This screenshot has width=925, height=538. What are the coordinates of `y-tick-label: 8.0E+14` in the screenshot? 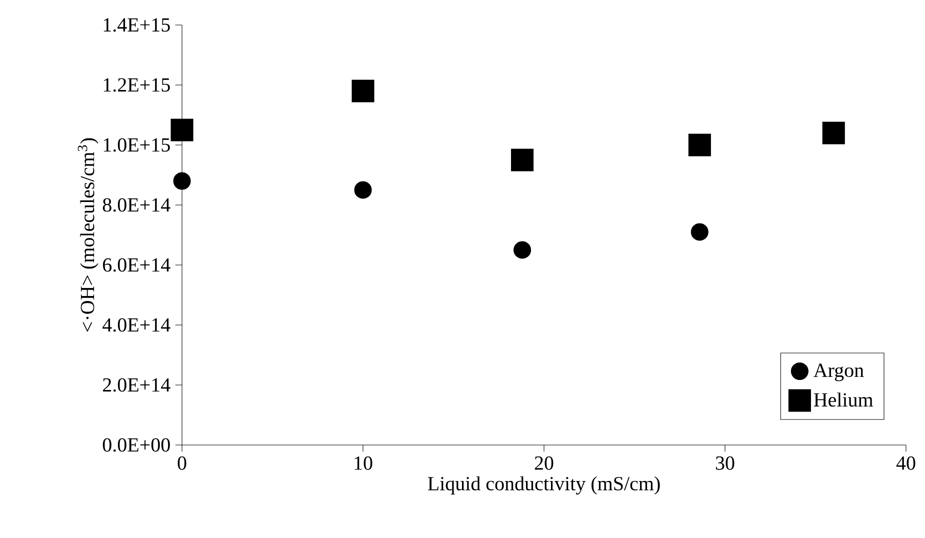 It's located at (136, 205).